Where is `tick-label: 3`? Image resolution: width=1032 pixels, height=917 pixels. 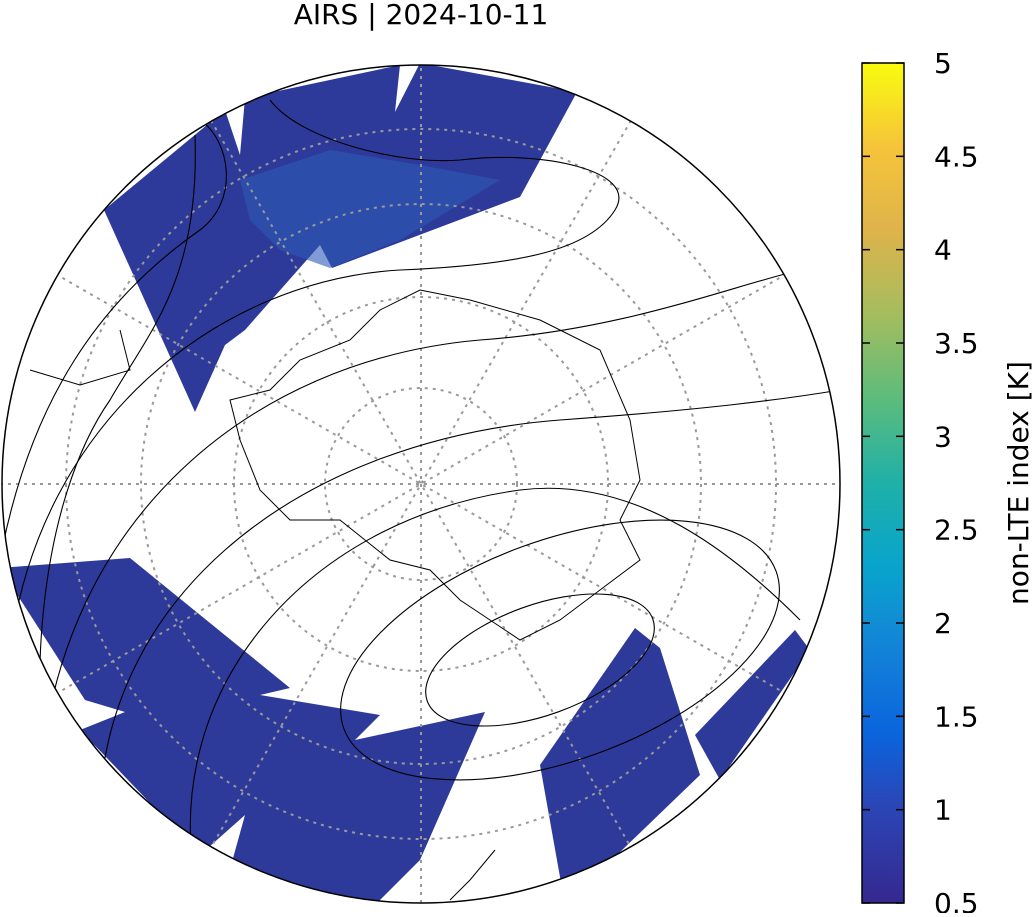 tick-label: 3 is located at coordinates (943, 436).